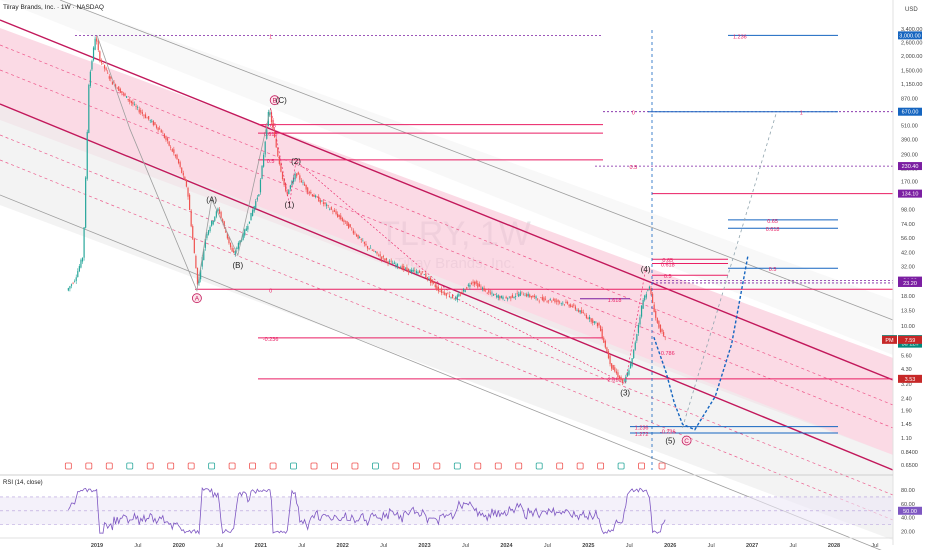  I want to click on rsi-tick: 80.00, so click(908, 491).